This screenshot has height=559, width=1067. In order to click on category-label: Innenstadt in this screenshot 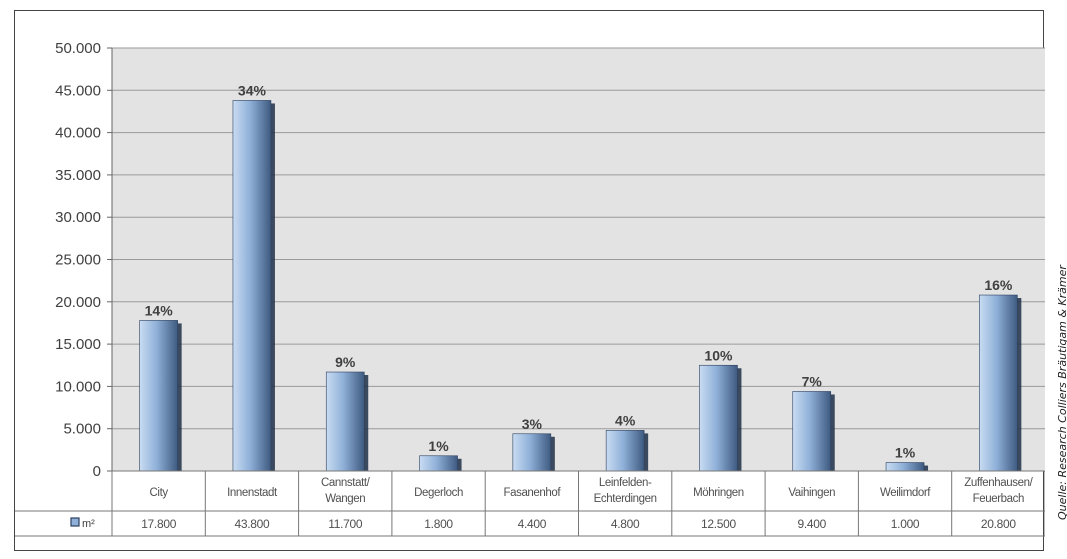, I will do `click(252, 493)`.